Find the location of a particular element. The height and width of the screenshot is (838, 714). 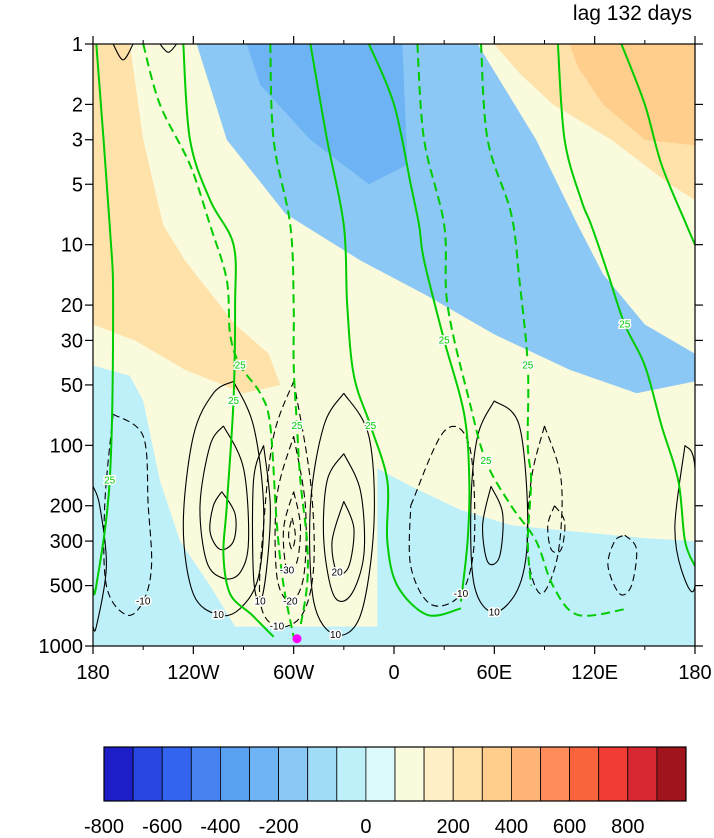

colorbar-frame is located at coordinates (395, 774).